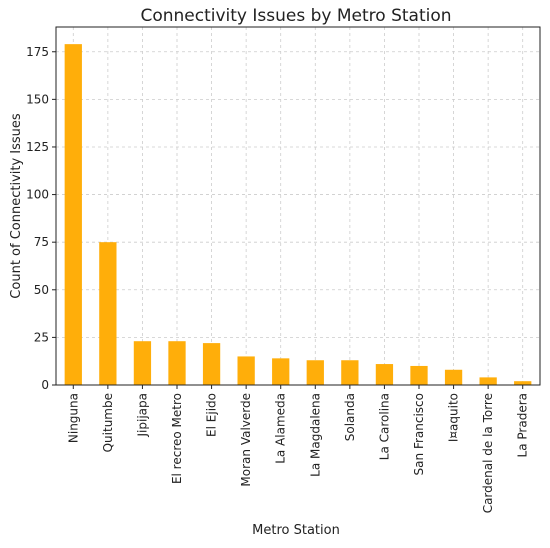  What do you see at coordinates (295, 16) in the screenshot?
I see `chart-title: Connectivity Issues by Metro Station` at bounding box center [295, 16].